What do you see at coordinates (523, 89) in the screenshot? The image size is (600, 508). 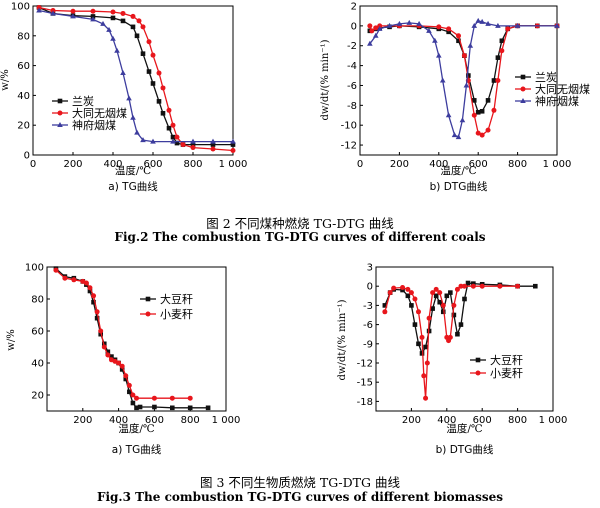 I see `panel-2-legend-marker` at bounding box center [523, 89].